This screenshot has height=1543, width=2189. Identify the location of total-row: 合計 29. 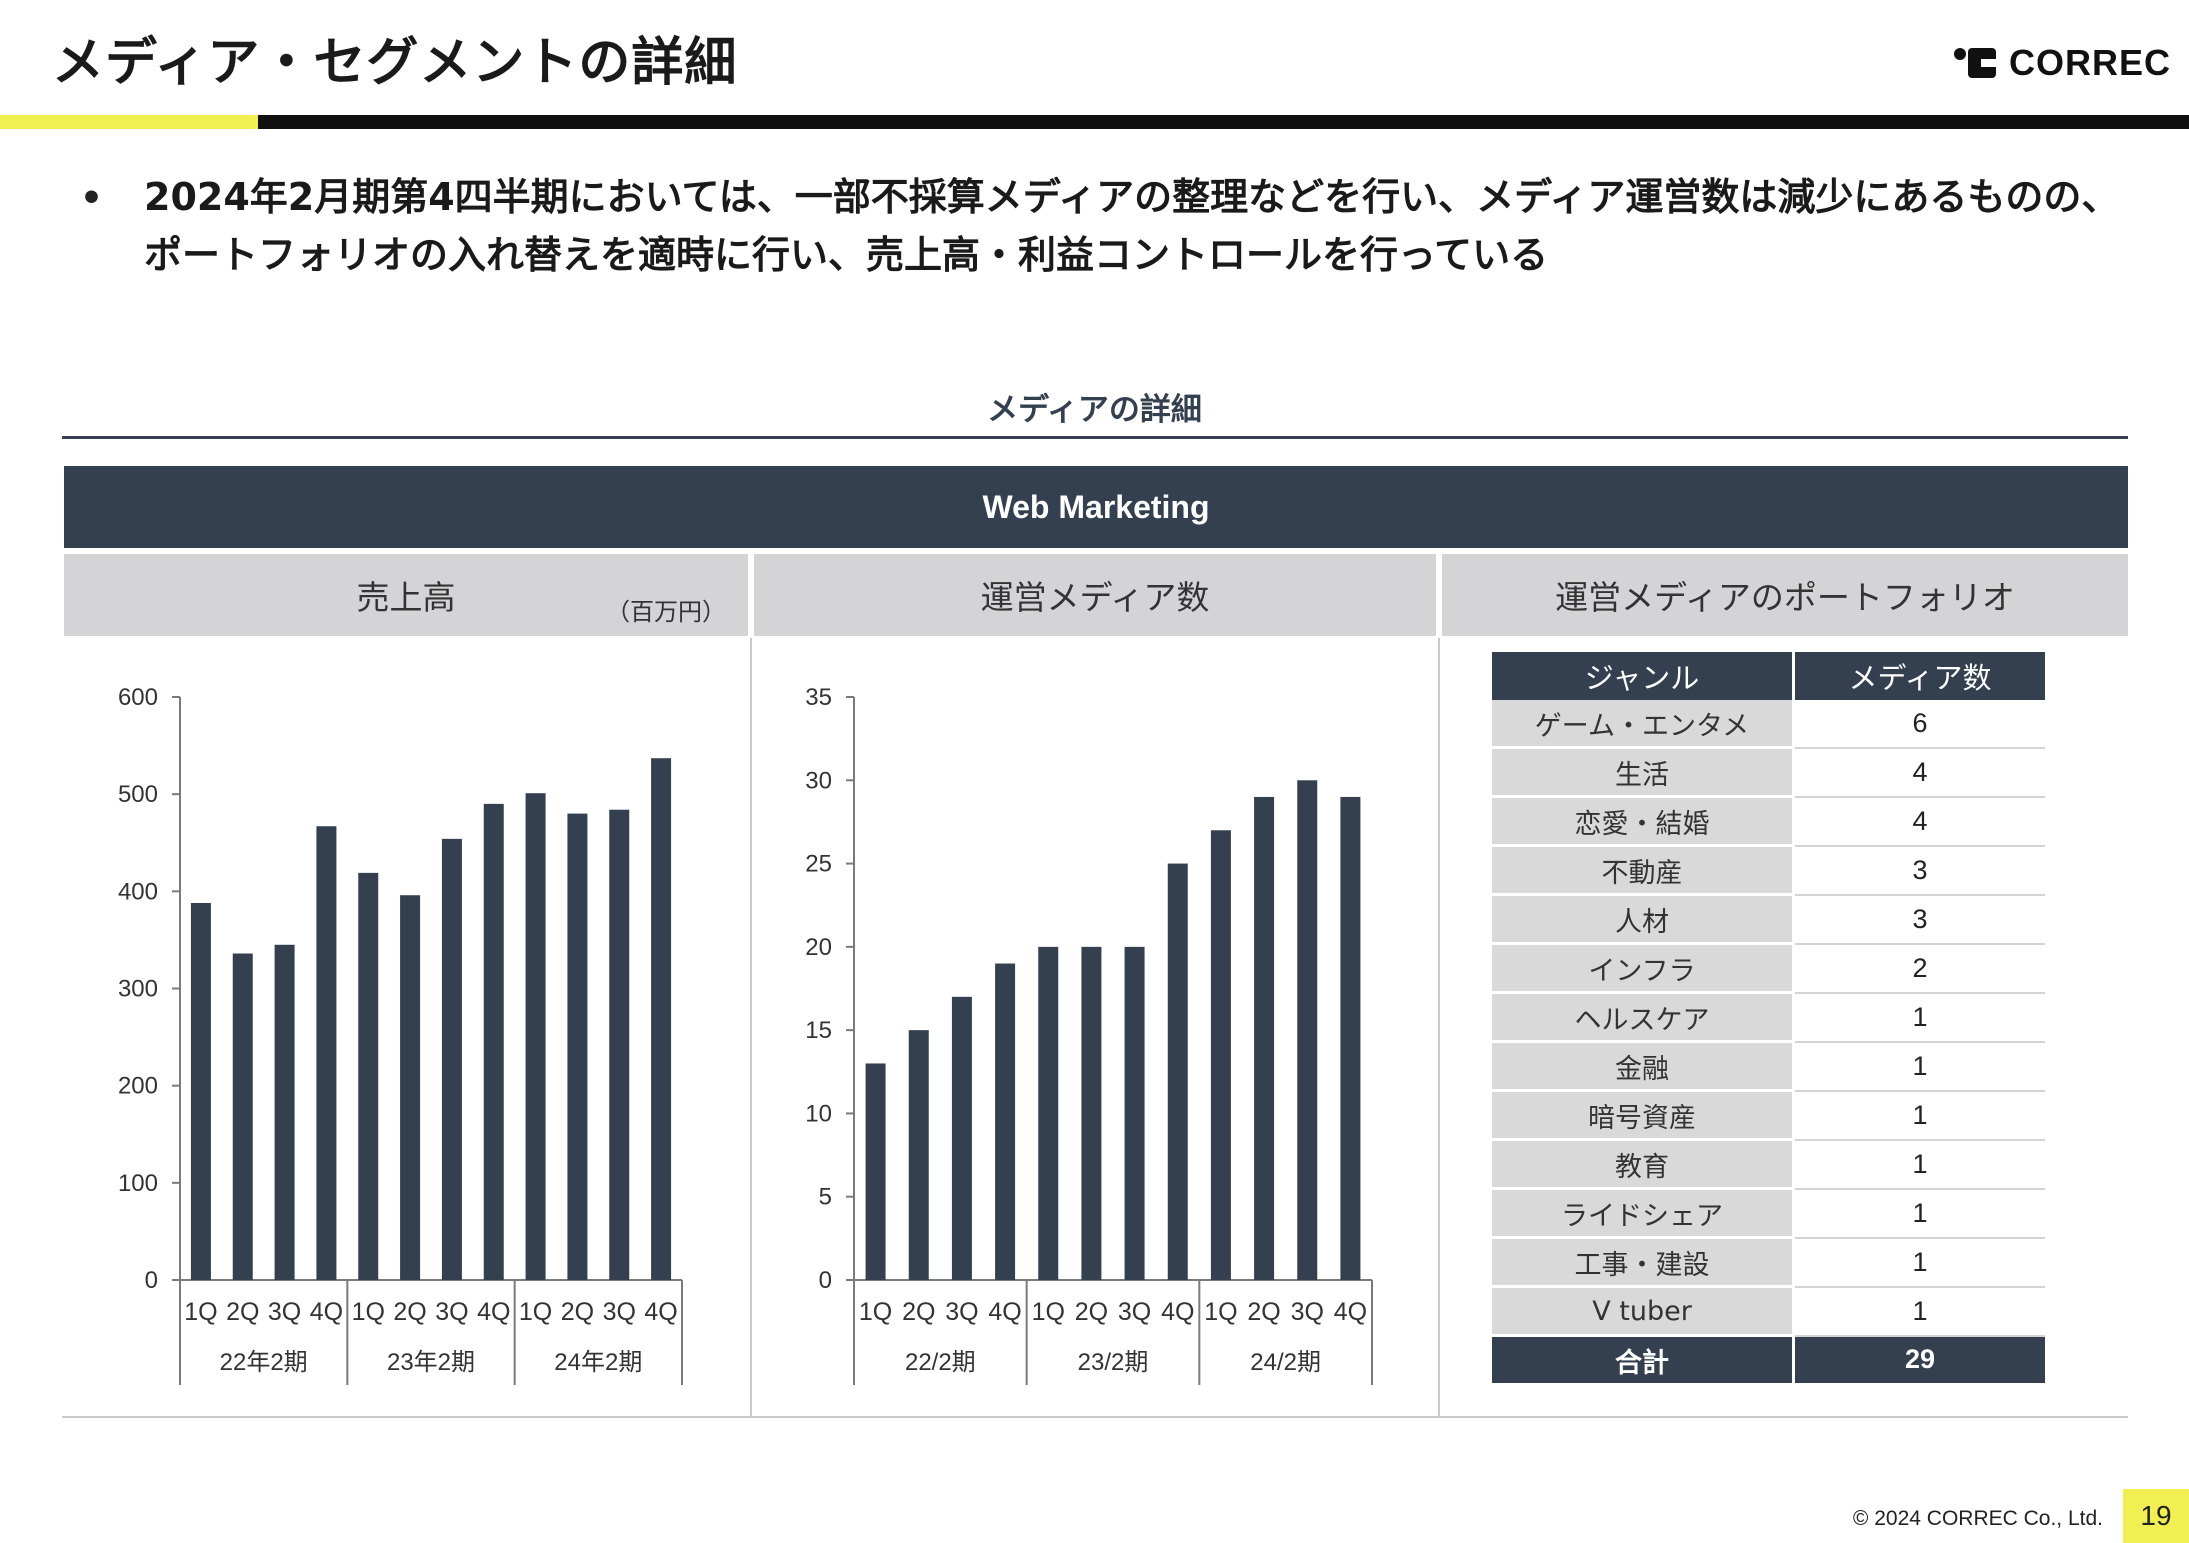
(1768, 1359).